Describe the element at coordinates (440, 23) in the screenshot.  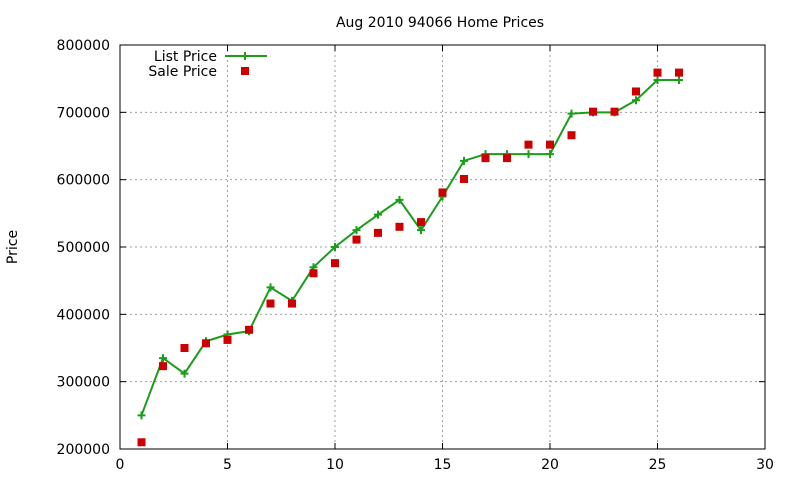
I see `chart-title: Aug 2010 94066 Home Prices` at that location.